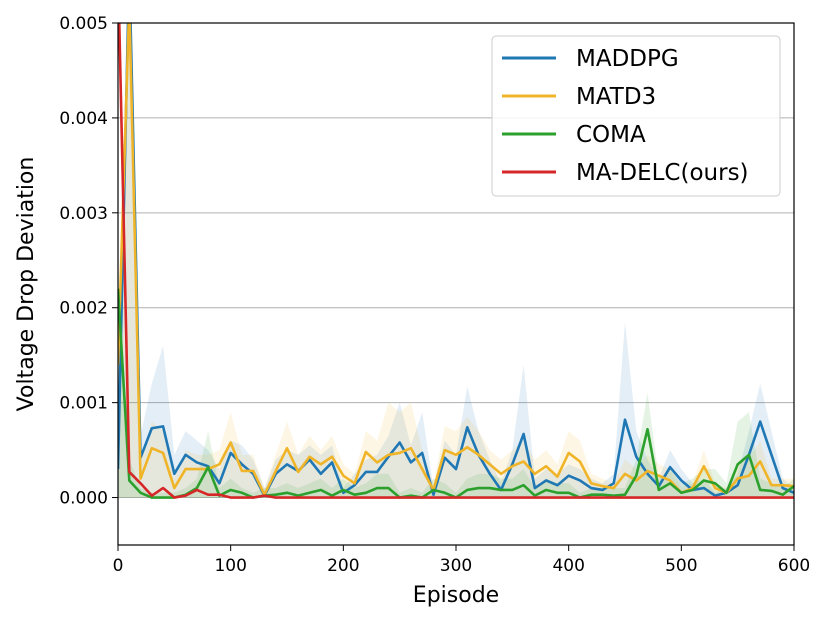  I want to click on legend-label-coma: COMA, so click(611, 135).